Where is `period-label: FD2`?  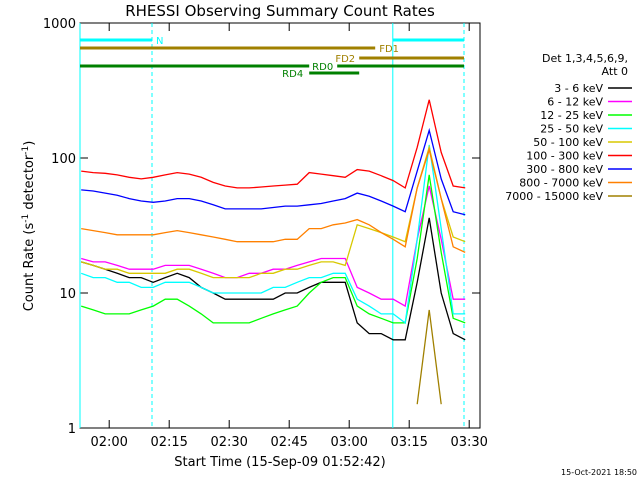
period-label: FD2 is located at coordinates (345, 59).